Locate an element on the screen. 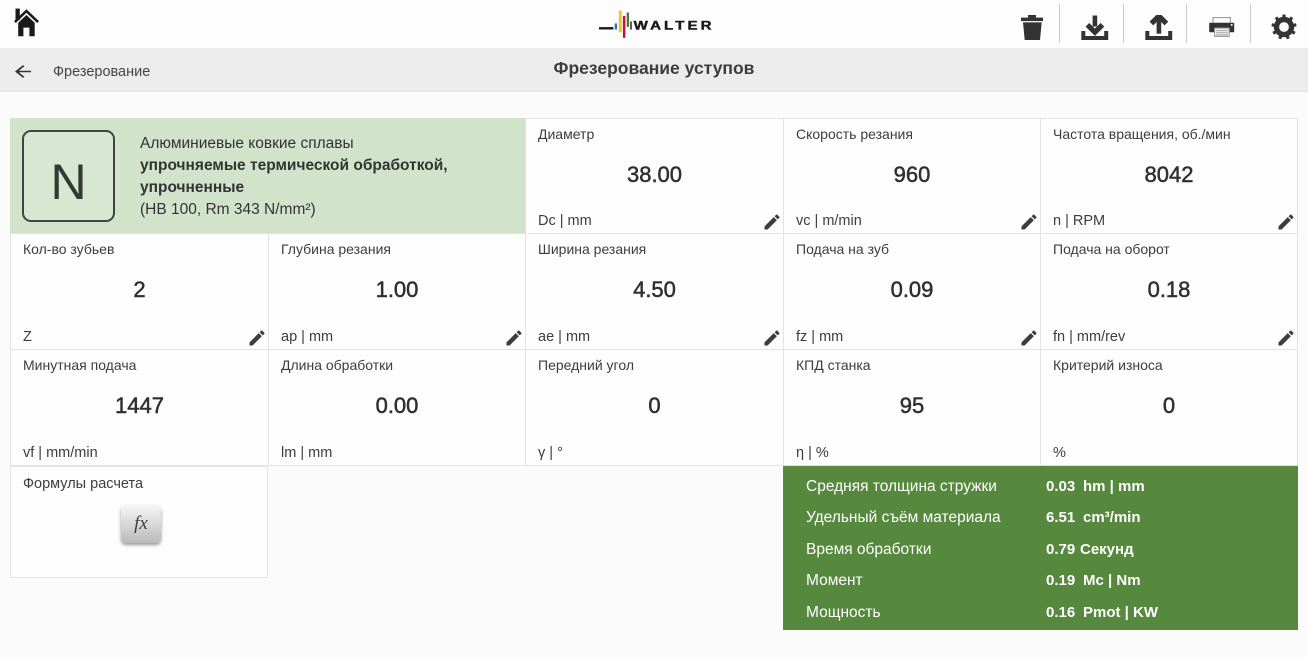  svg-text: WALTER is located at coordinates (674, 26).